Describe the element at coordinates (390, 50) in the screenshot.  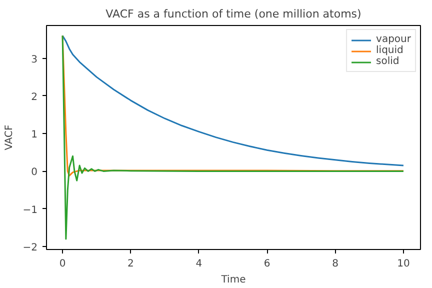
I see `legend-label: liquid` at that location.